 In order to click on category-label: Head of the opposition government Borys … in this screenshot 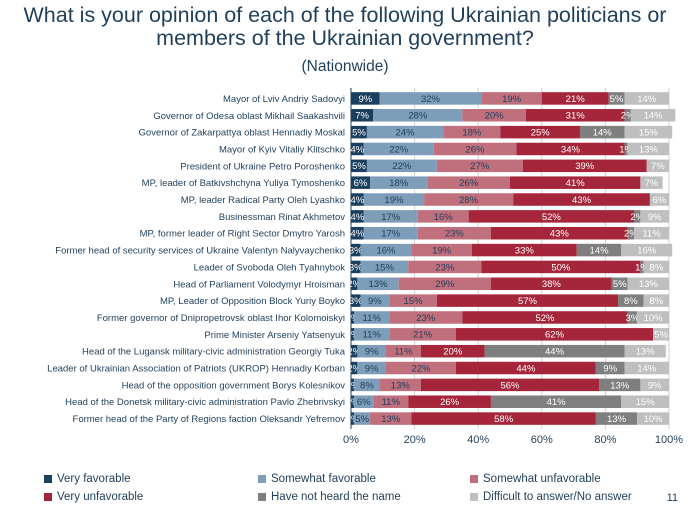, I will do `click(234, 385)`.